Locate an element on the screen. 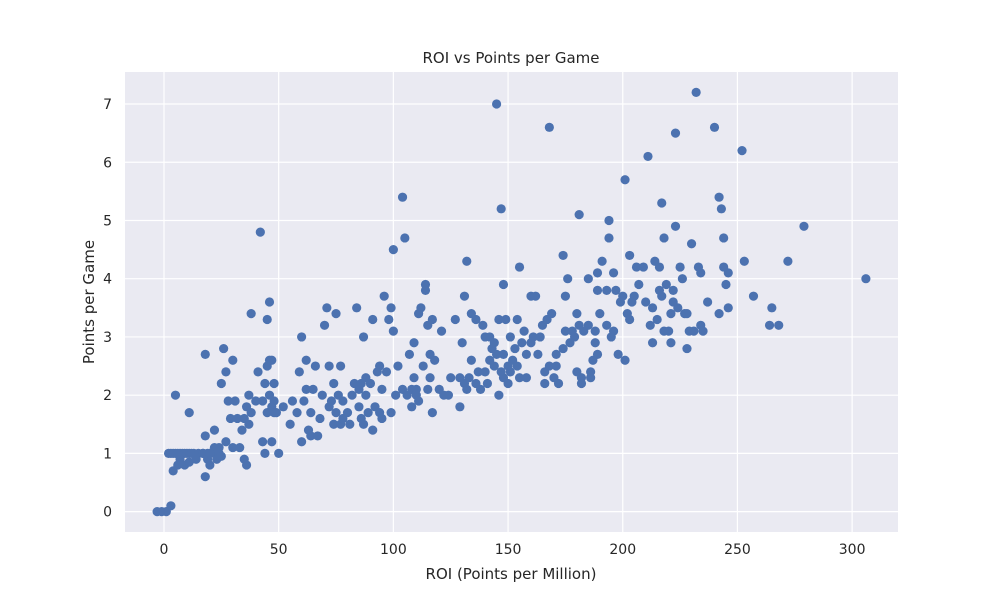 The image size is (1000, 600). x-tick-label: 200 is located at coordinates (622, 550).